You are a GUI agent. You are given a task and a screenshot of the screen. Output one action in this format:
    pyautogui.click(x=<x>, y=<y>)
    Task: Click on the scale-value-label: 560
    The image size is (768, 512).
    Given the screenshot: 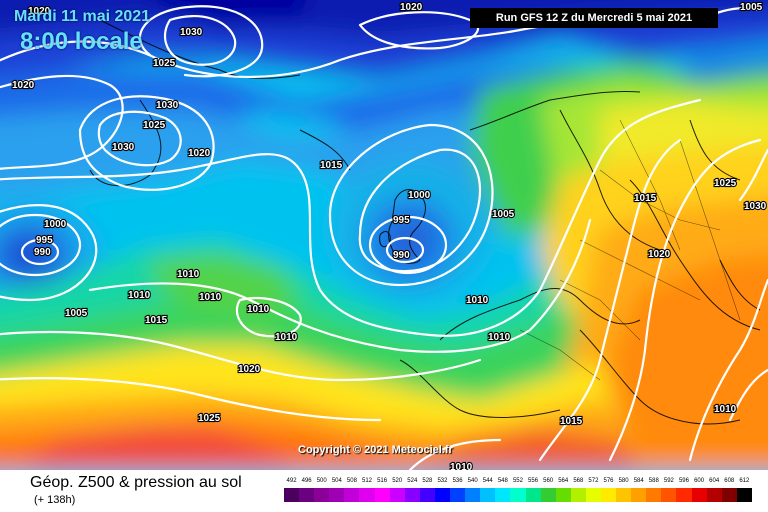 What is the action you would take?
    pyautogui.click(x=548, y=481)
    